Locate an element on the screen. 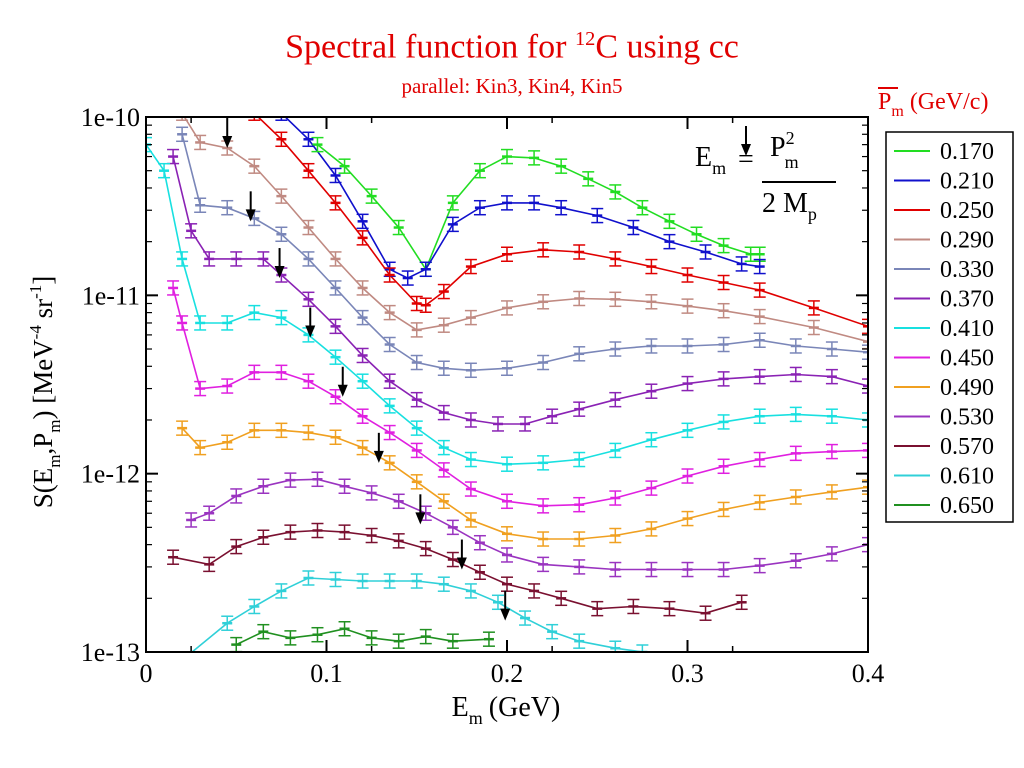 Image resolution: width=1024 pixels, height=768 pixels. legend-item-0.490: 0.490 is located at coordinates (944, 388).